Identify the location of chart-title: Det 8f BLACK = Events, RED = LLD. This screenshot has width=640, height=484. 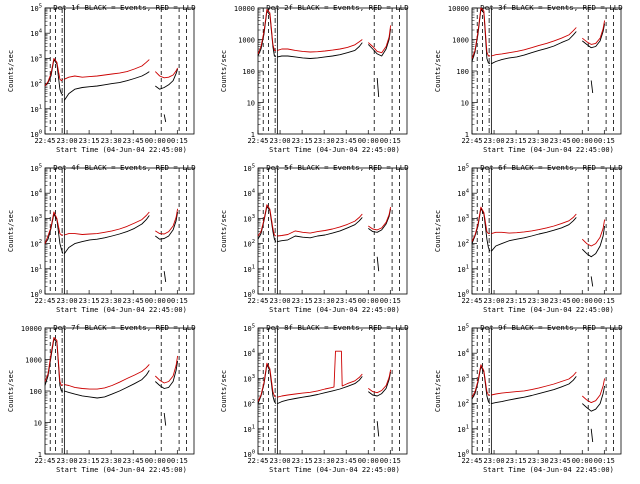
(337, 327).